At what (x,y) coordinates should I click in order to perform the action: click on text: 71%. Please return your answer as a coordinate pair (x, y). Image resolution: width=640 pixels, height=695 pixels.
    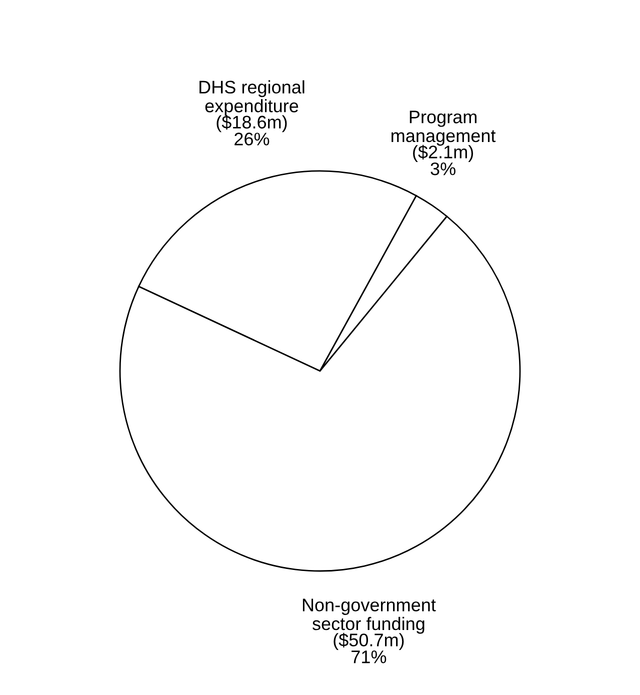
    Looking at the image, I should click on (369, 657).